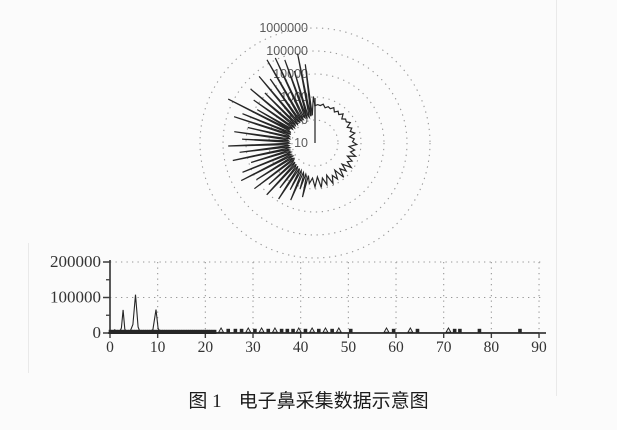  What do you see at coordinates (75, 296) in the screenshot?
I see `y-tick-label: 100000` at bounding box center [75, 296].